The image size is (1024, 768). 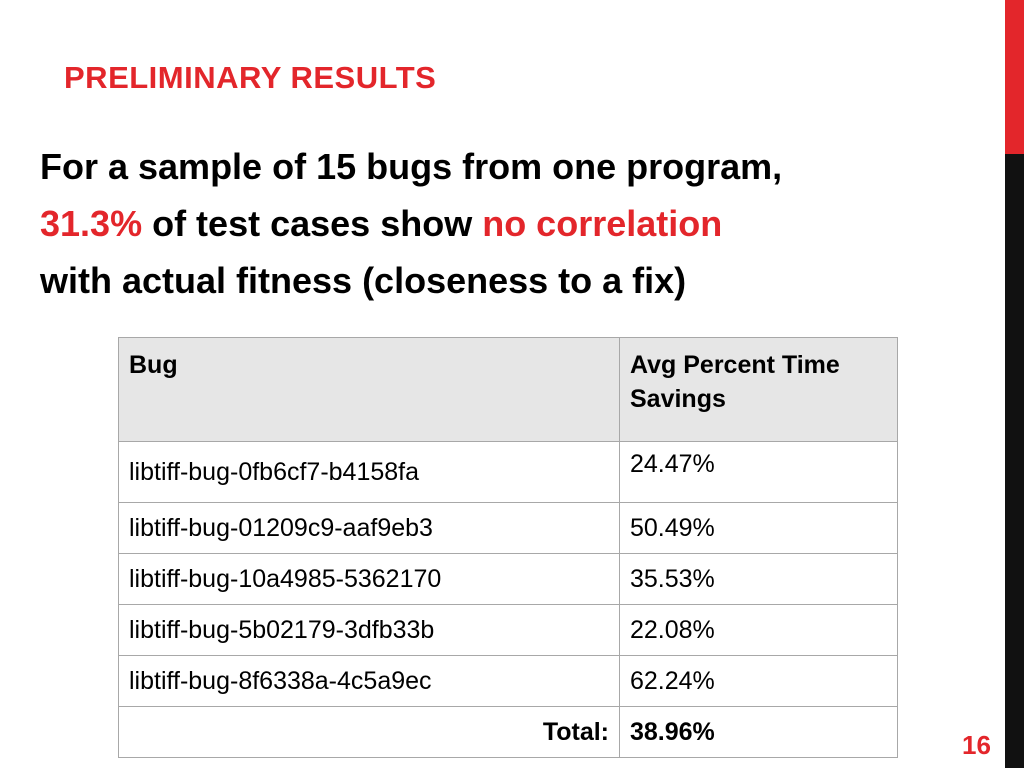 I want to click on cell-savings: 50.49%, so click(x=758, y=528).